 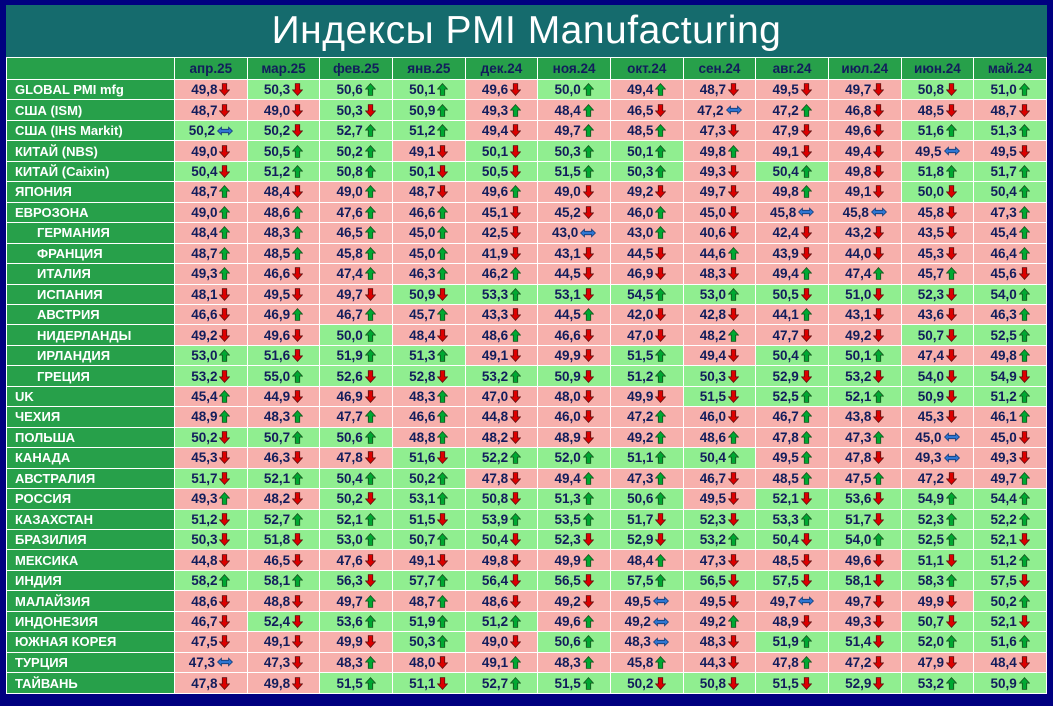 What do you see at coordinates (349, 172) in the screenshot?
I see `pmi-value: 50,8` at bounding box center [349, 172].